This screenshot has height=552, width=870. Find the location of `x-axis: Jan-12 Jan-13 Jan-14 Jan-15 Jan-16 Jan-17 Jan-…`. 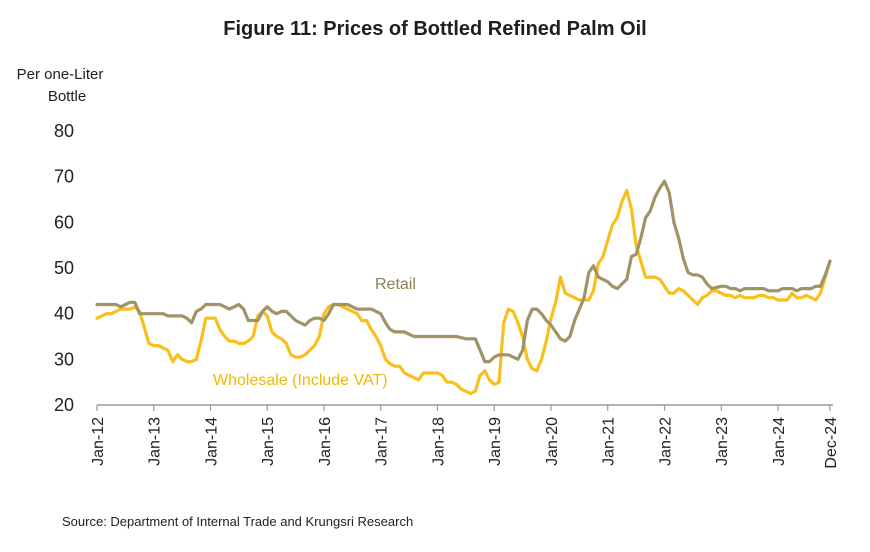

x-axis: Jan-12 Jan-13 Jan-14 Jan-15 Jan-16 Jan-17 Jan-… is located at coordinates (465, 436).